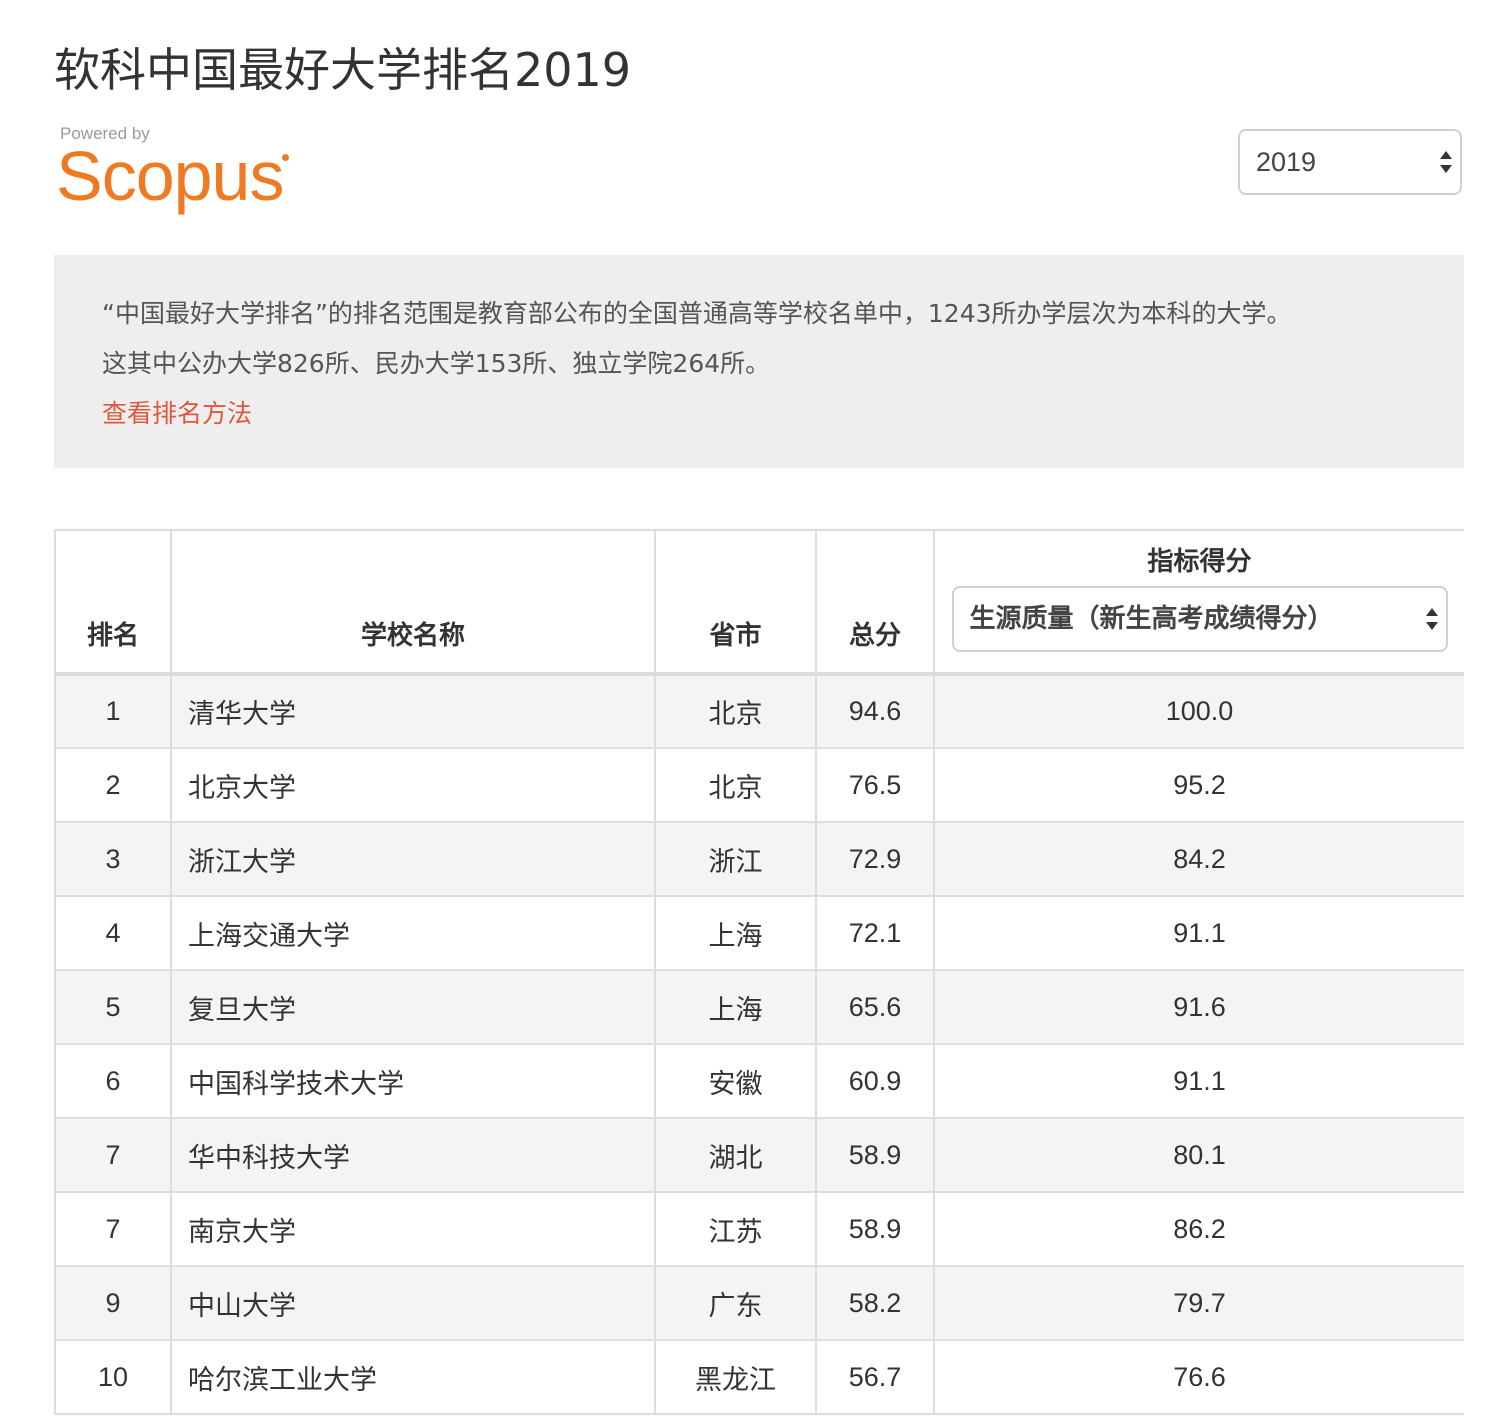  Describe the element at coordinates (105, 133) in the screenshot. I see `powered-by-text: Powered by` at that location.